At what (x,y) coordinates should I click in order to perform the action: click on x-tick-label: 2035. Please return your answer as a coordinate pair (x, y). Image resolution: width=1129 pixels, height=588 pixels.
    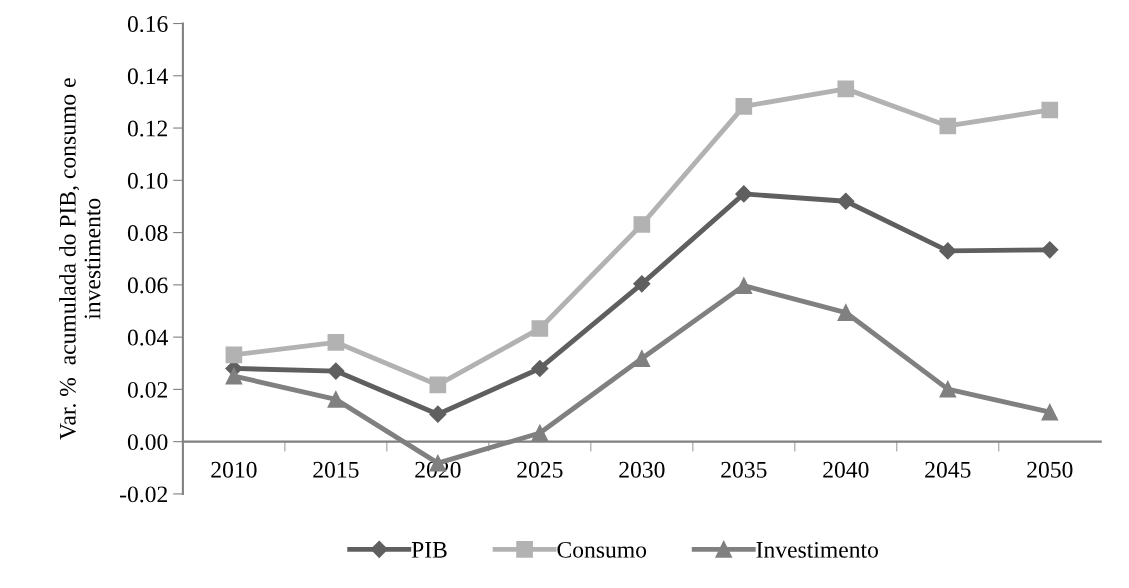
    Looking at the image, I should click on (744, 469).